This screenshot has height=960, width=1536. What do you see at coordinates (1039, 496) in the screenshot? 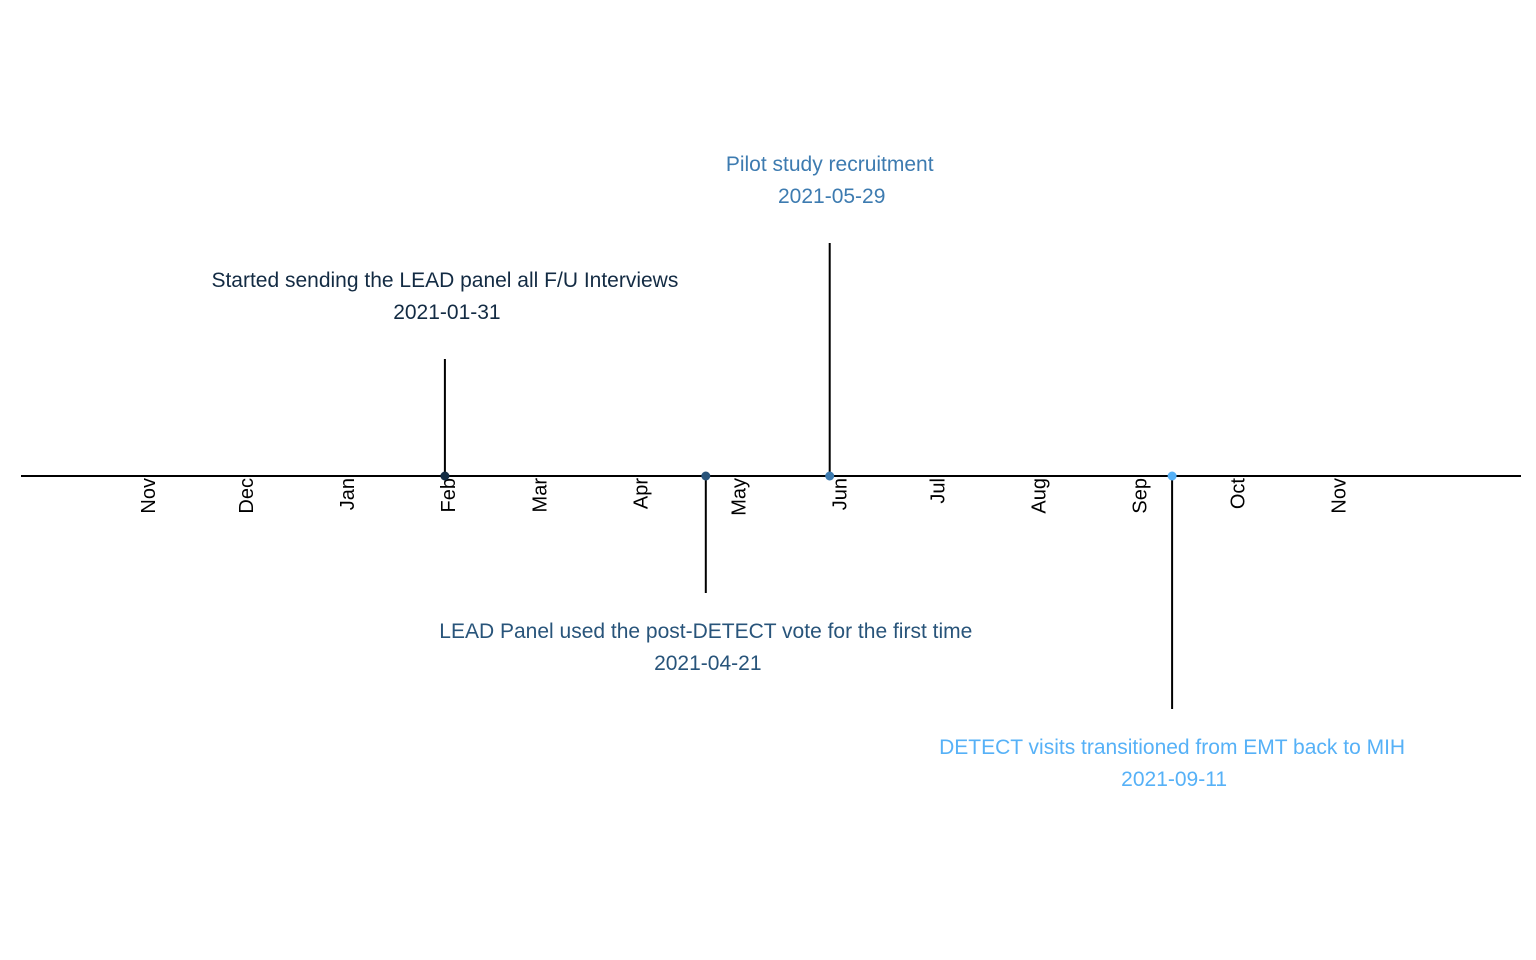
I see `x-tick-label: Aug` at bounding box center [1039, 496].